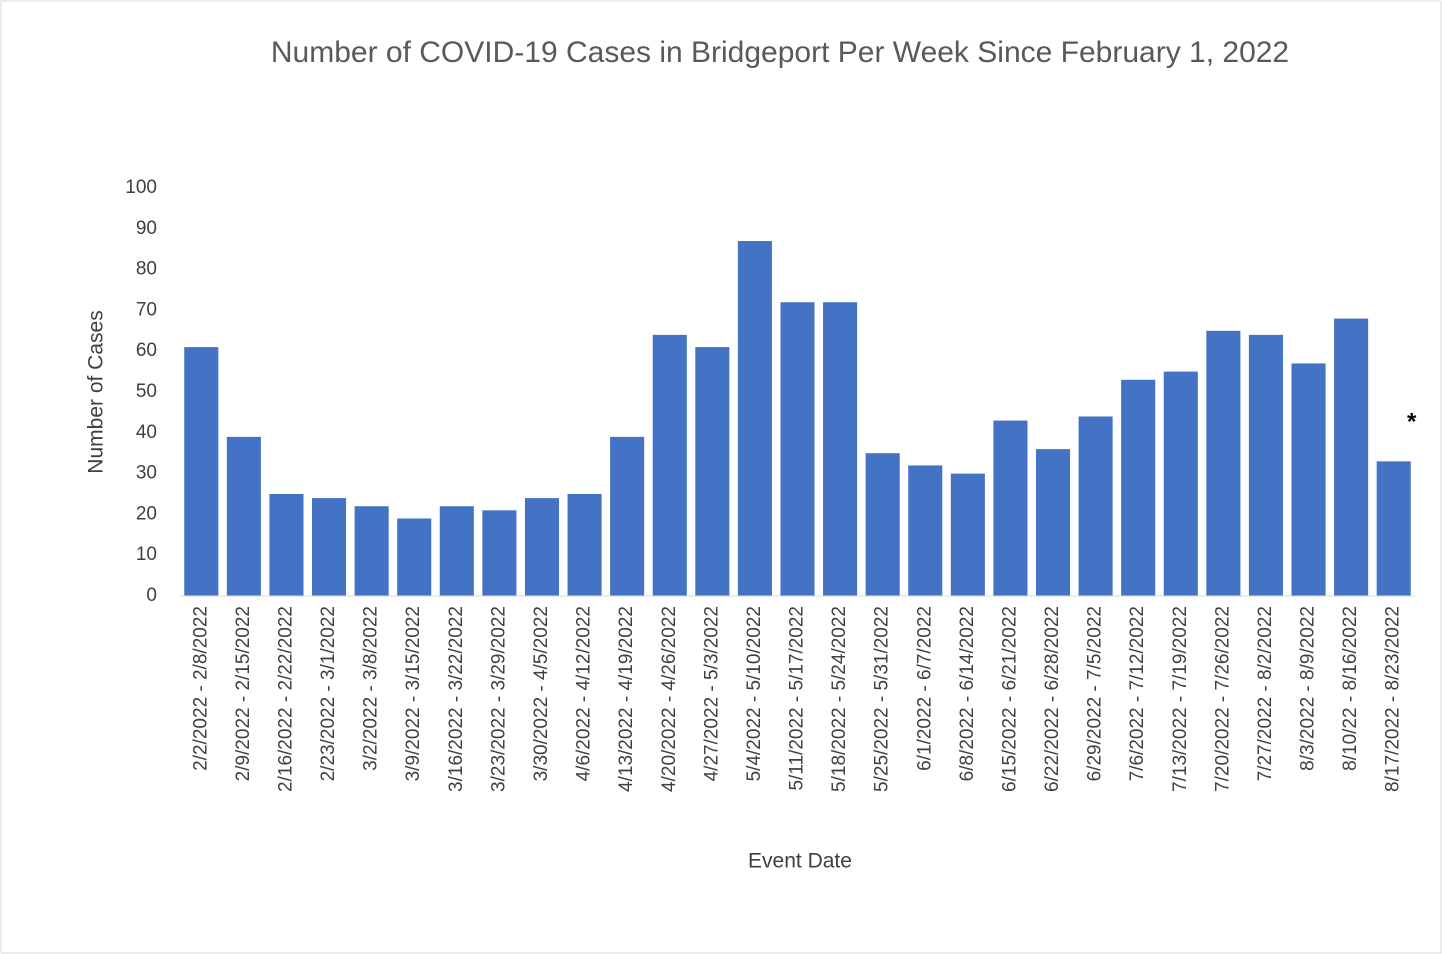 The width and height of the screenshot is (1442, 954). I want to click on x-tick-label: 3/2/2022 - 3/8/2022, so click(371, 688).